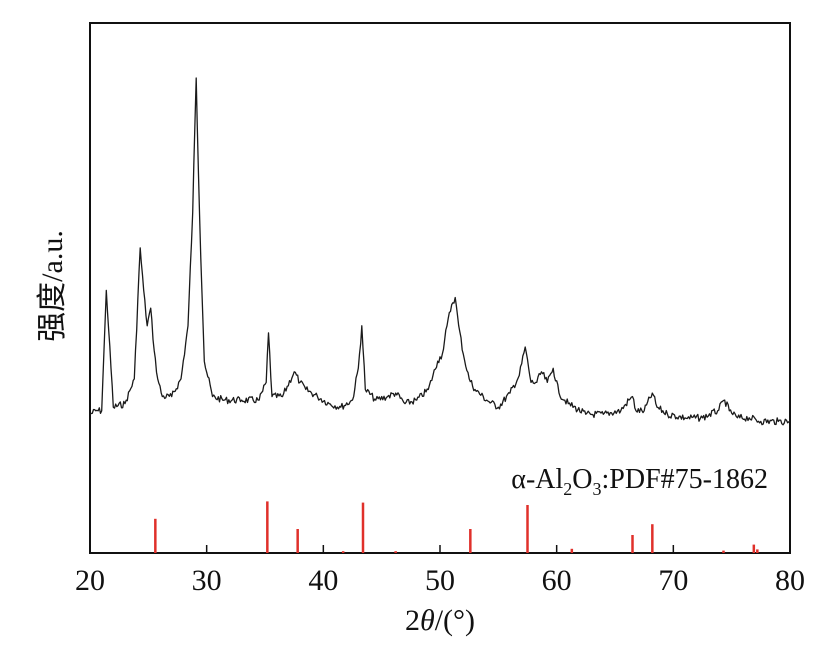 The width and height of the screenshot is (815, 646). Describe the element at coordinates (52, 286) in the screenshot. I see `y-axis-title: 强度/a.u.` at that location.